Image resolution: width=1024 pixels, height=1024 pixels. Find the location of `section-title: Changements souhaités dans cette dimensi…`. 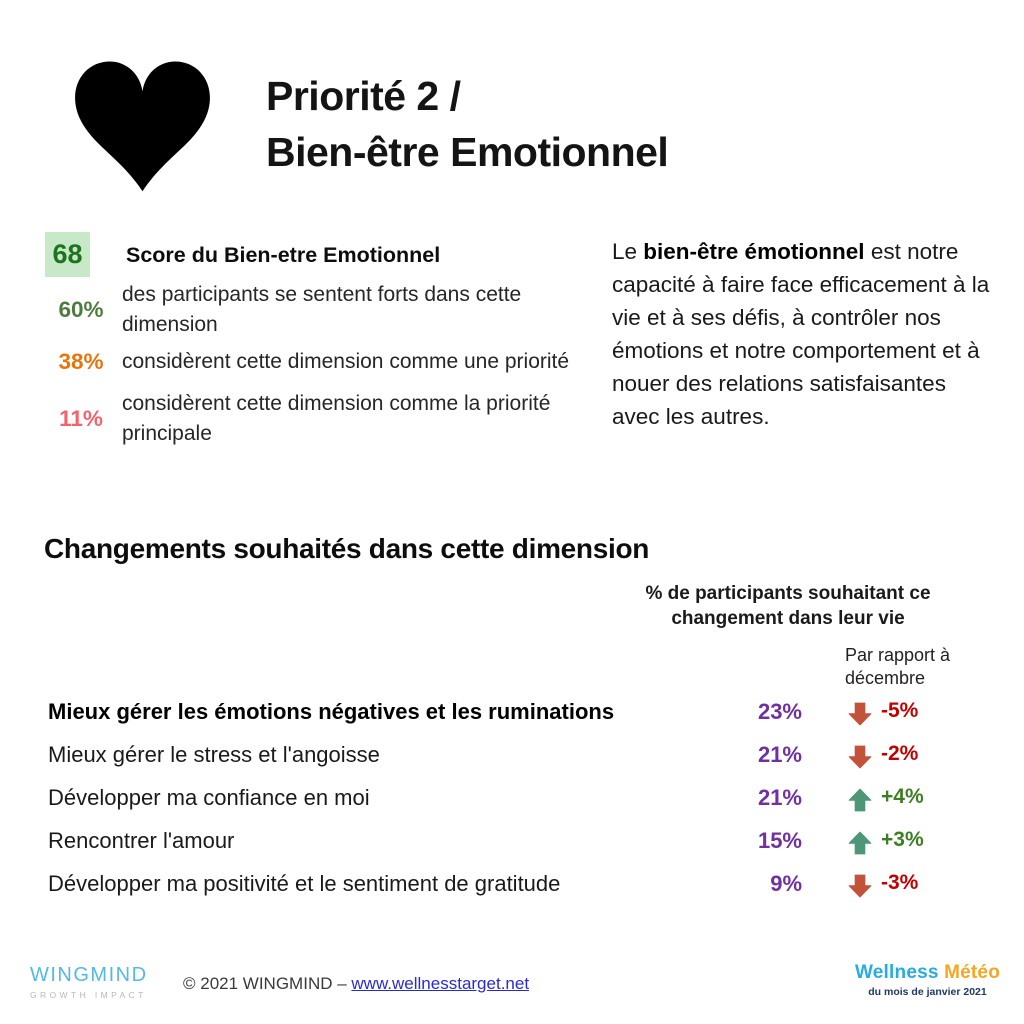

section-title: Changements souhaités dans cette dimensi… is located at coordinates (347, 548).